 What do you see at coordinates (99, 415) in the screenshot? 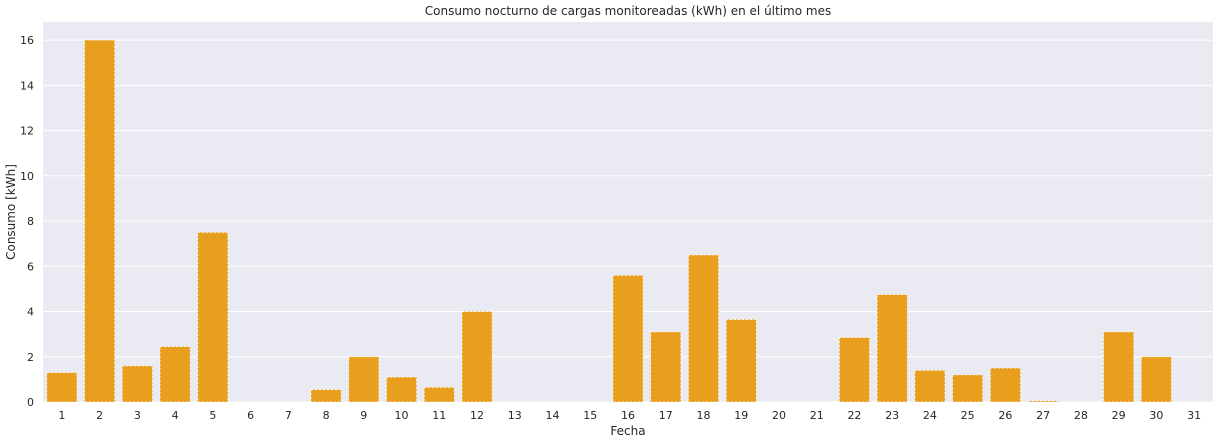
I see `x-tick-label: 2` at bounding box center [99, 415].